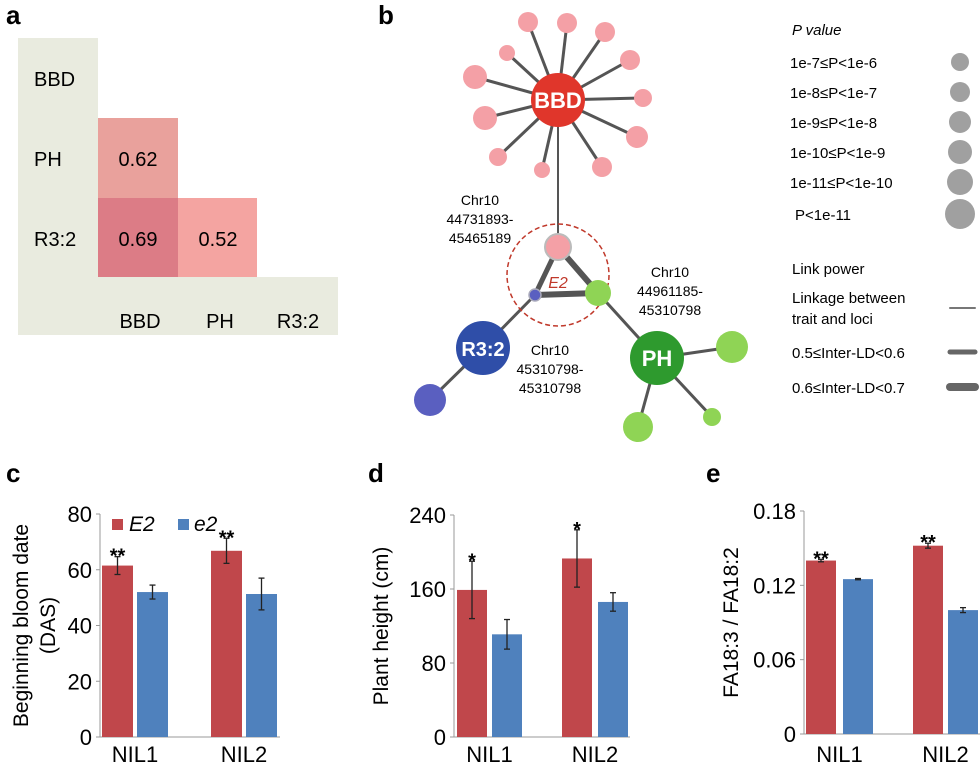  What do you see at coordinates (832, 319) in the screenshot?
I see `legend-link-item: trait and loci` at bounding box center [832, 319].